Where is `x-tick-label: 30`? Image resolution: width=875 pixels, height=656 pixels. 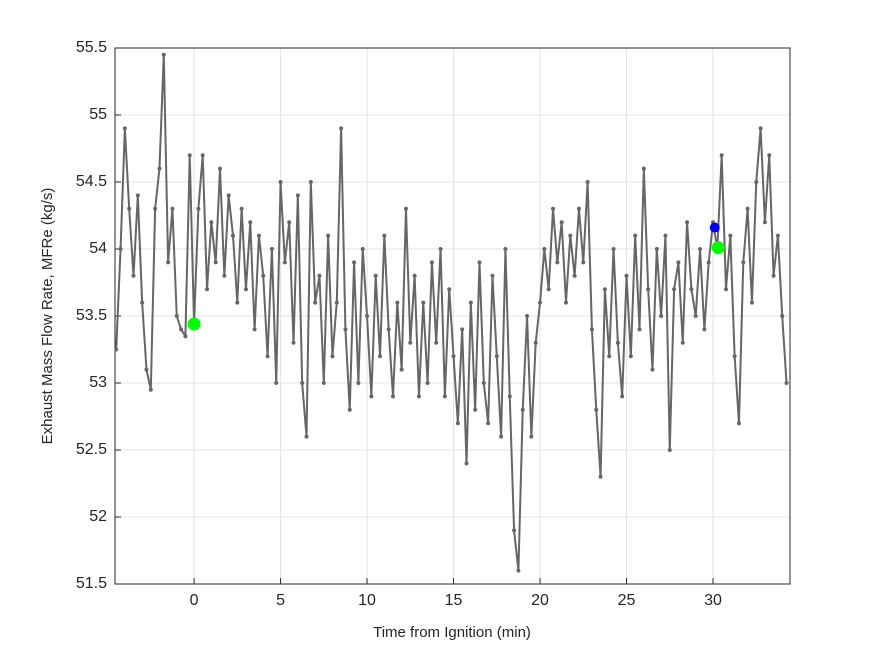
x-tick-label: 30 is located at coordinates (713, 600).